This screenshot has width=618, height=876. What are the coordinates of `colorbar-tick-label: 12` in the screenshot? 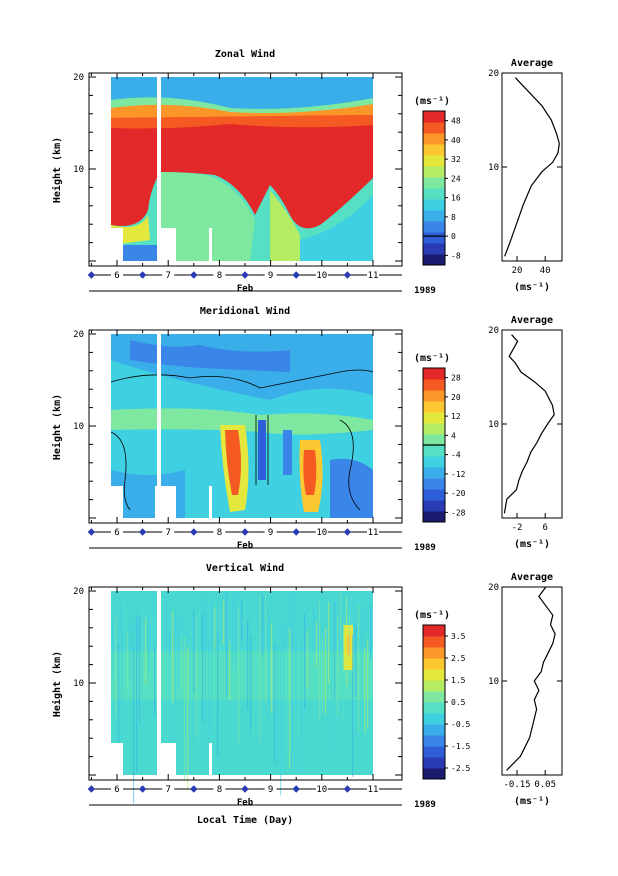 It's located at (456, 416).